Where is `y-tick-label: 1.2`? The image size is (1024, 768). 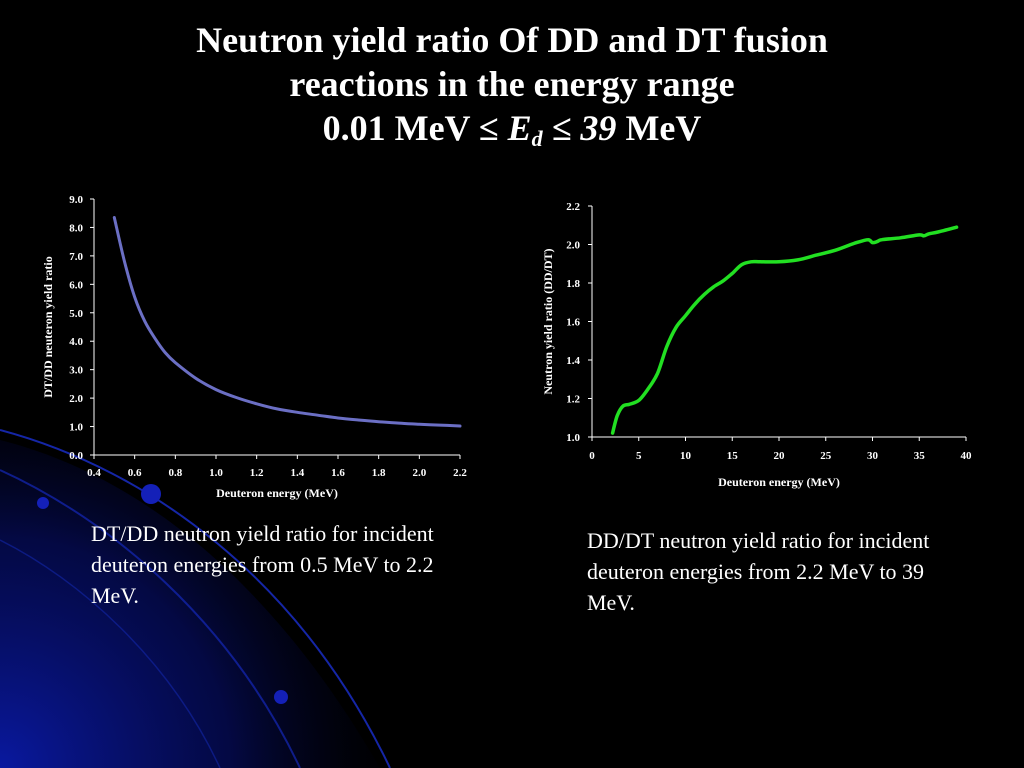
y-tick-label: 1.2 is located at coordinates (573, 400).